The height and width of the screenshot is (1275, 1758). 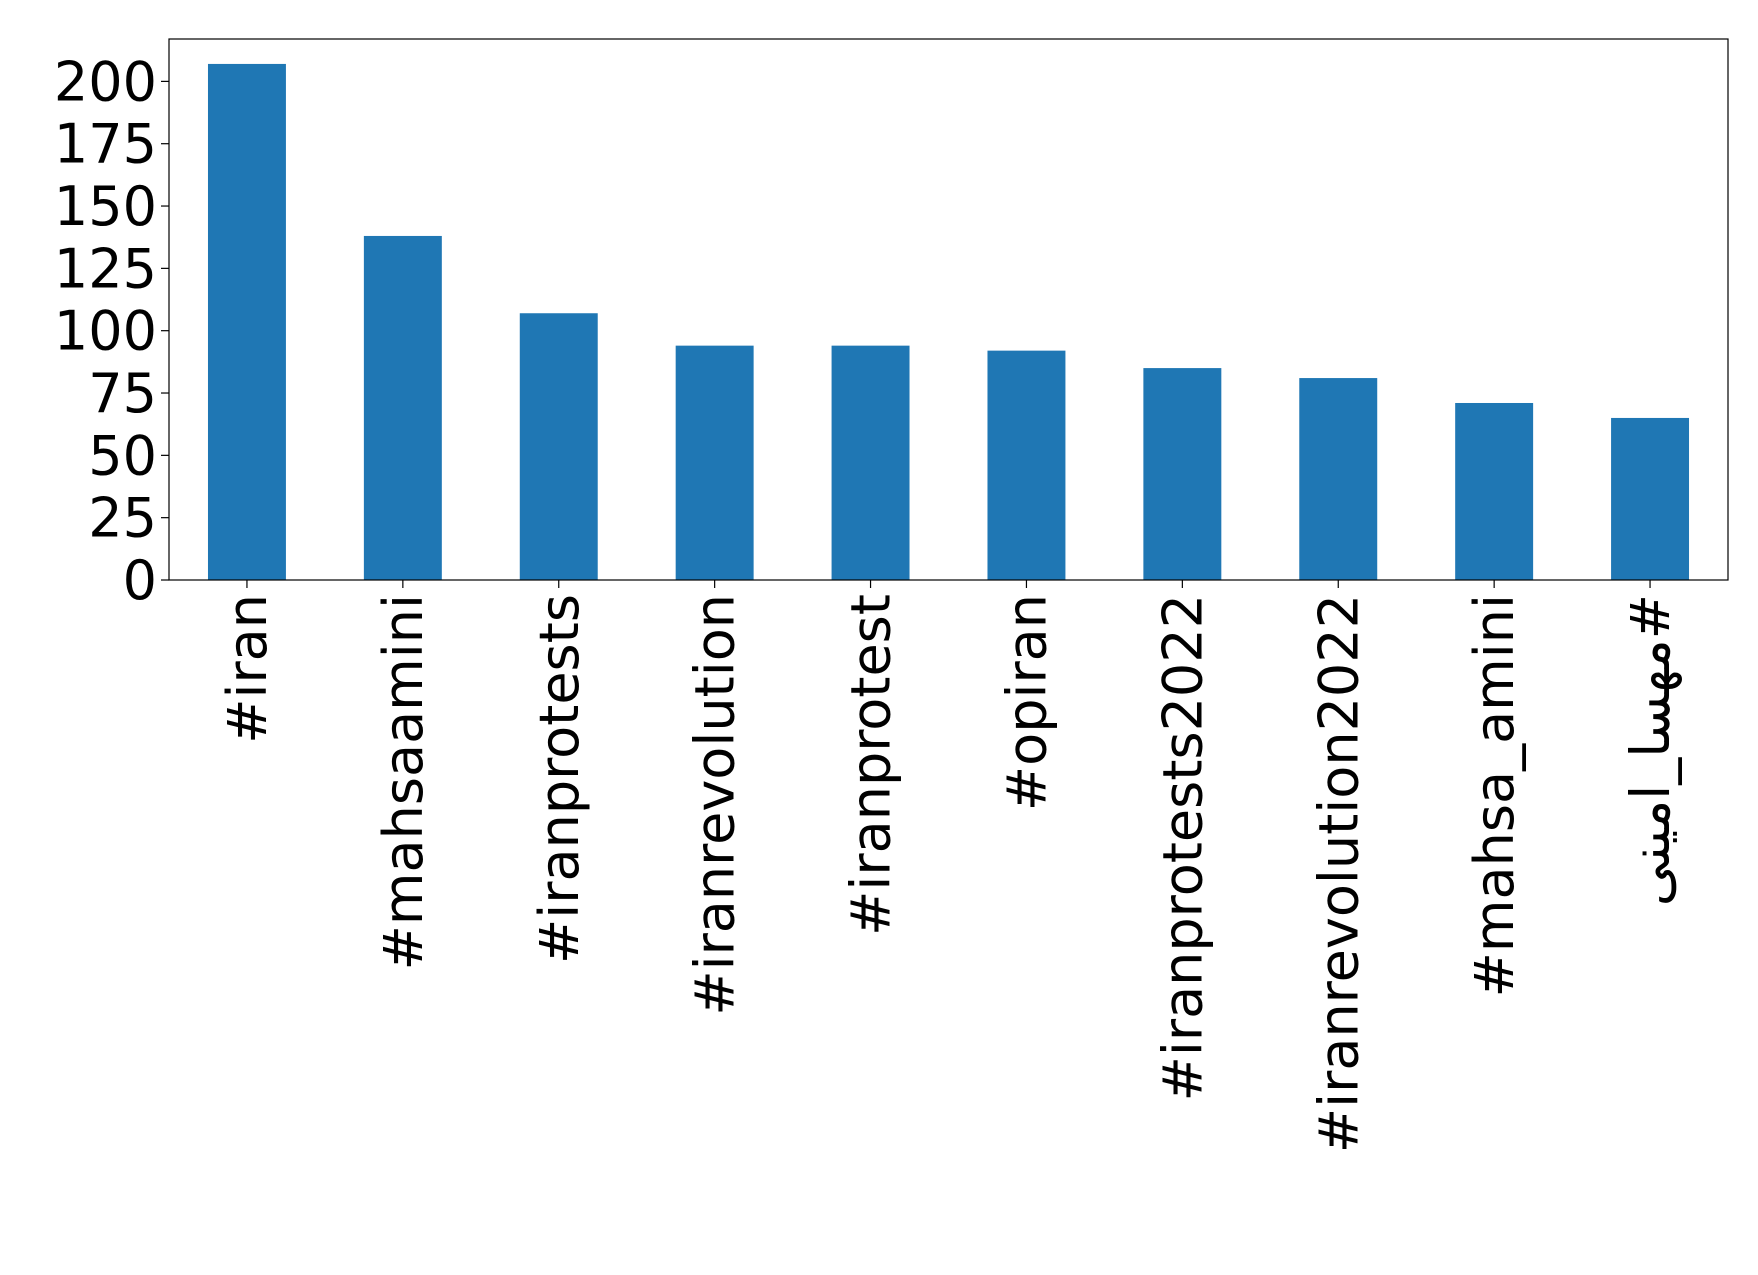 I want to click on x-tick-label: #iranprotests, so click(x=559, y=779).